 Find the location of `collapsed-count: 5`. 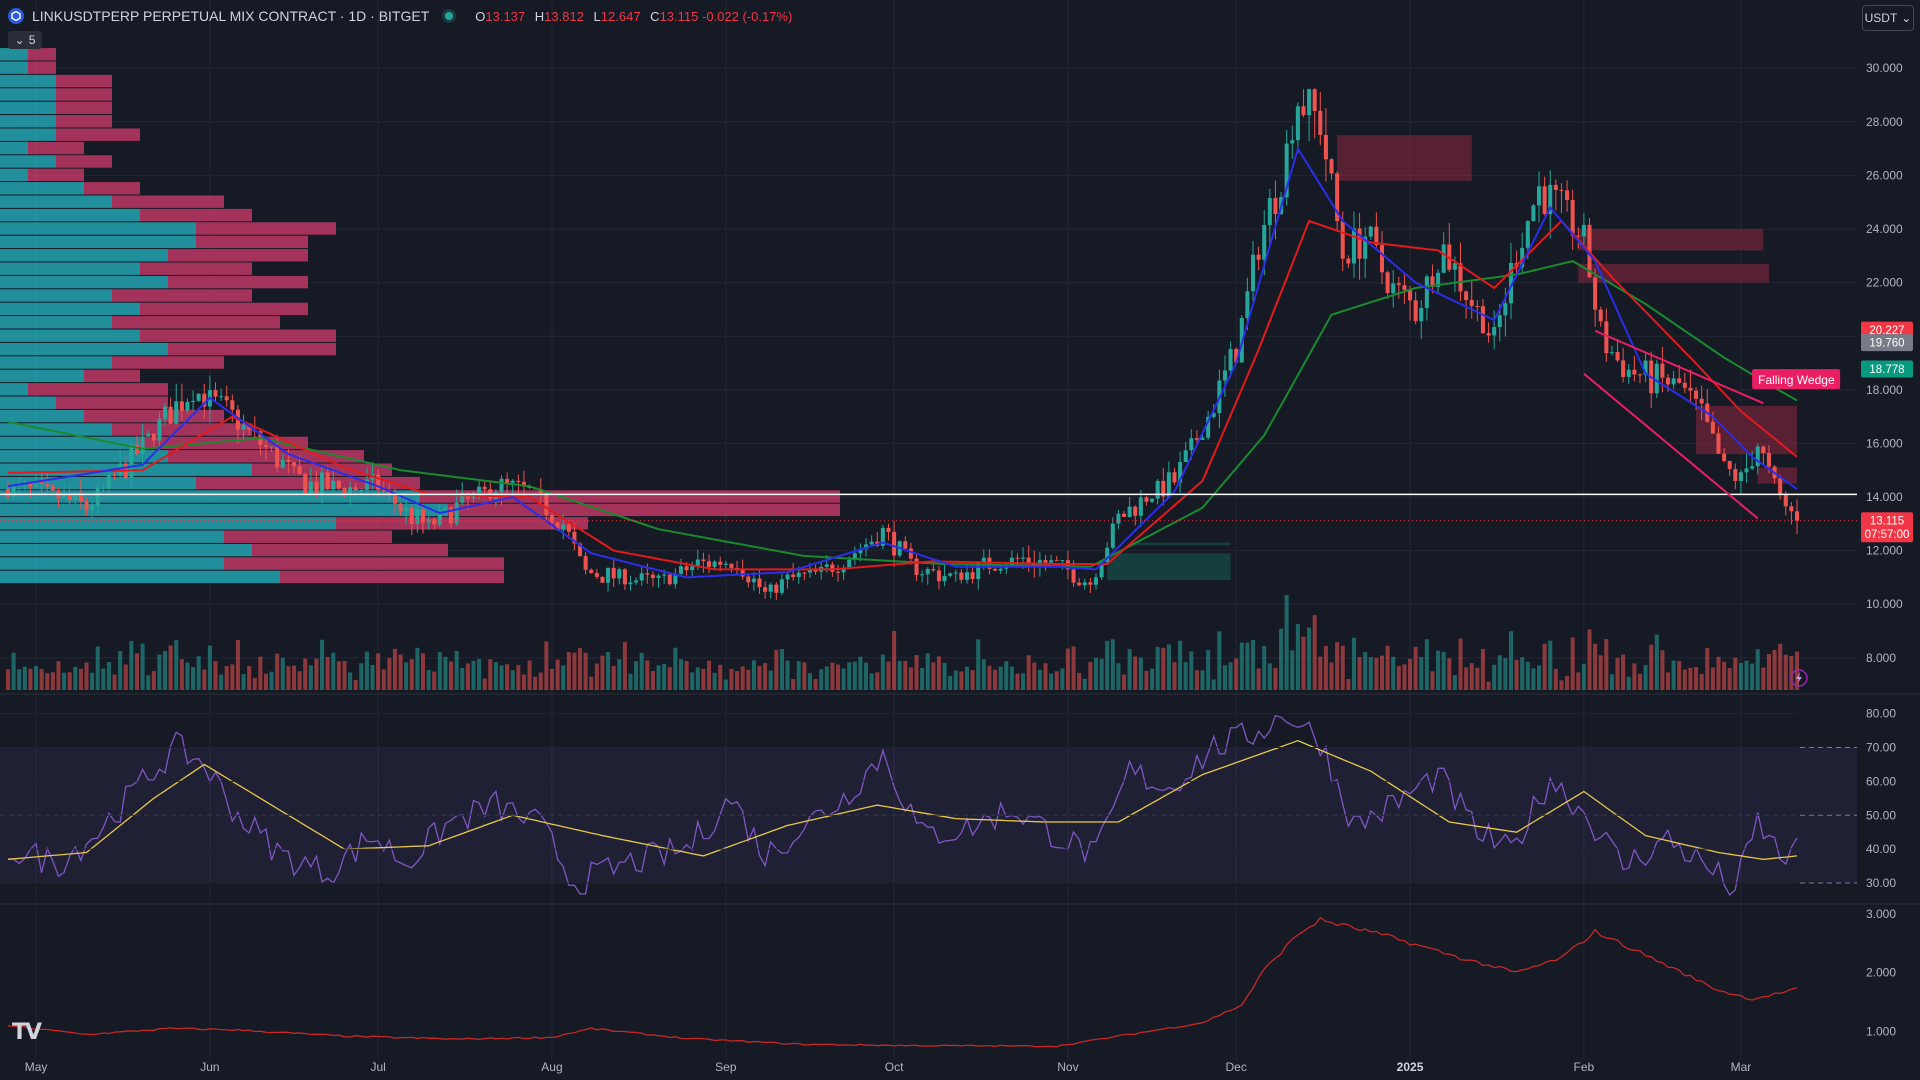

collapsed-count: 5 is located at coordinates (32, 40).